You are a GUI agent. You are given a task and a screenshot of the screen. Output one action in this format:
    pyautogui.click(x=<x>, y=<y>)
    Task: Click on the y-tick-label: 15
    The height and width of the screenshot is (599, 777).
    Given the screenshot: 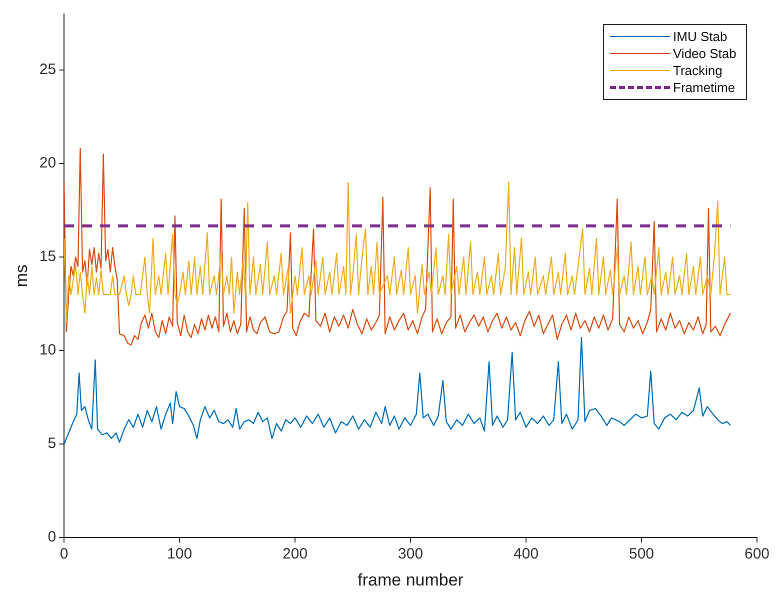 What is the action you would take?
    pyautogui.click(x=47, y=257)
    